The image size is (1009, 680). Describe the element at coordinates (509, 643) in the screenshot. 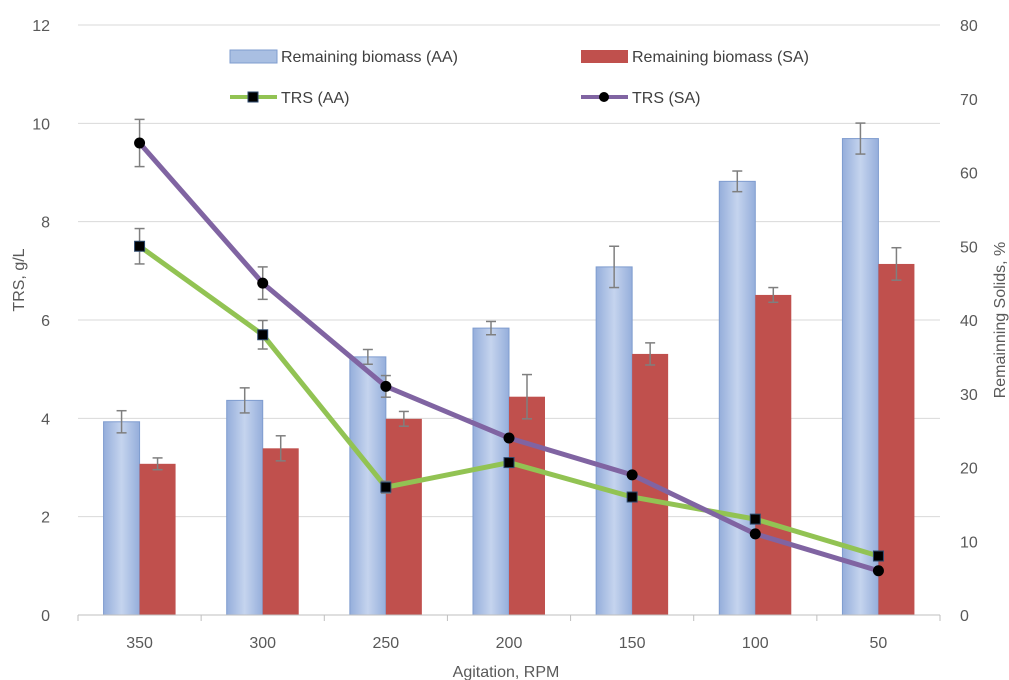

I see `x-tick-label: 200` at that location.